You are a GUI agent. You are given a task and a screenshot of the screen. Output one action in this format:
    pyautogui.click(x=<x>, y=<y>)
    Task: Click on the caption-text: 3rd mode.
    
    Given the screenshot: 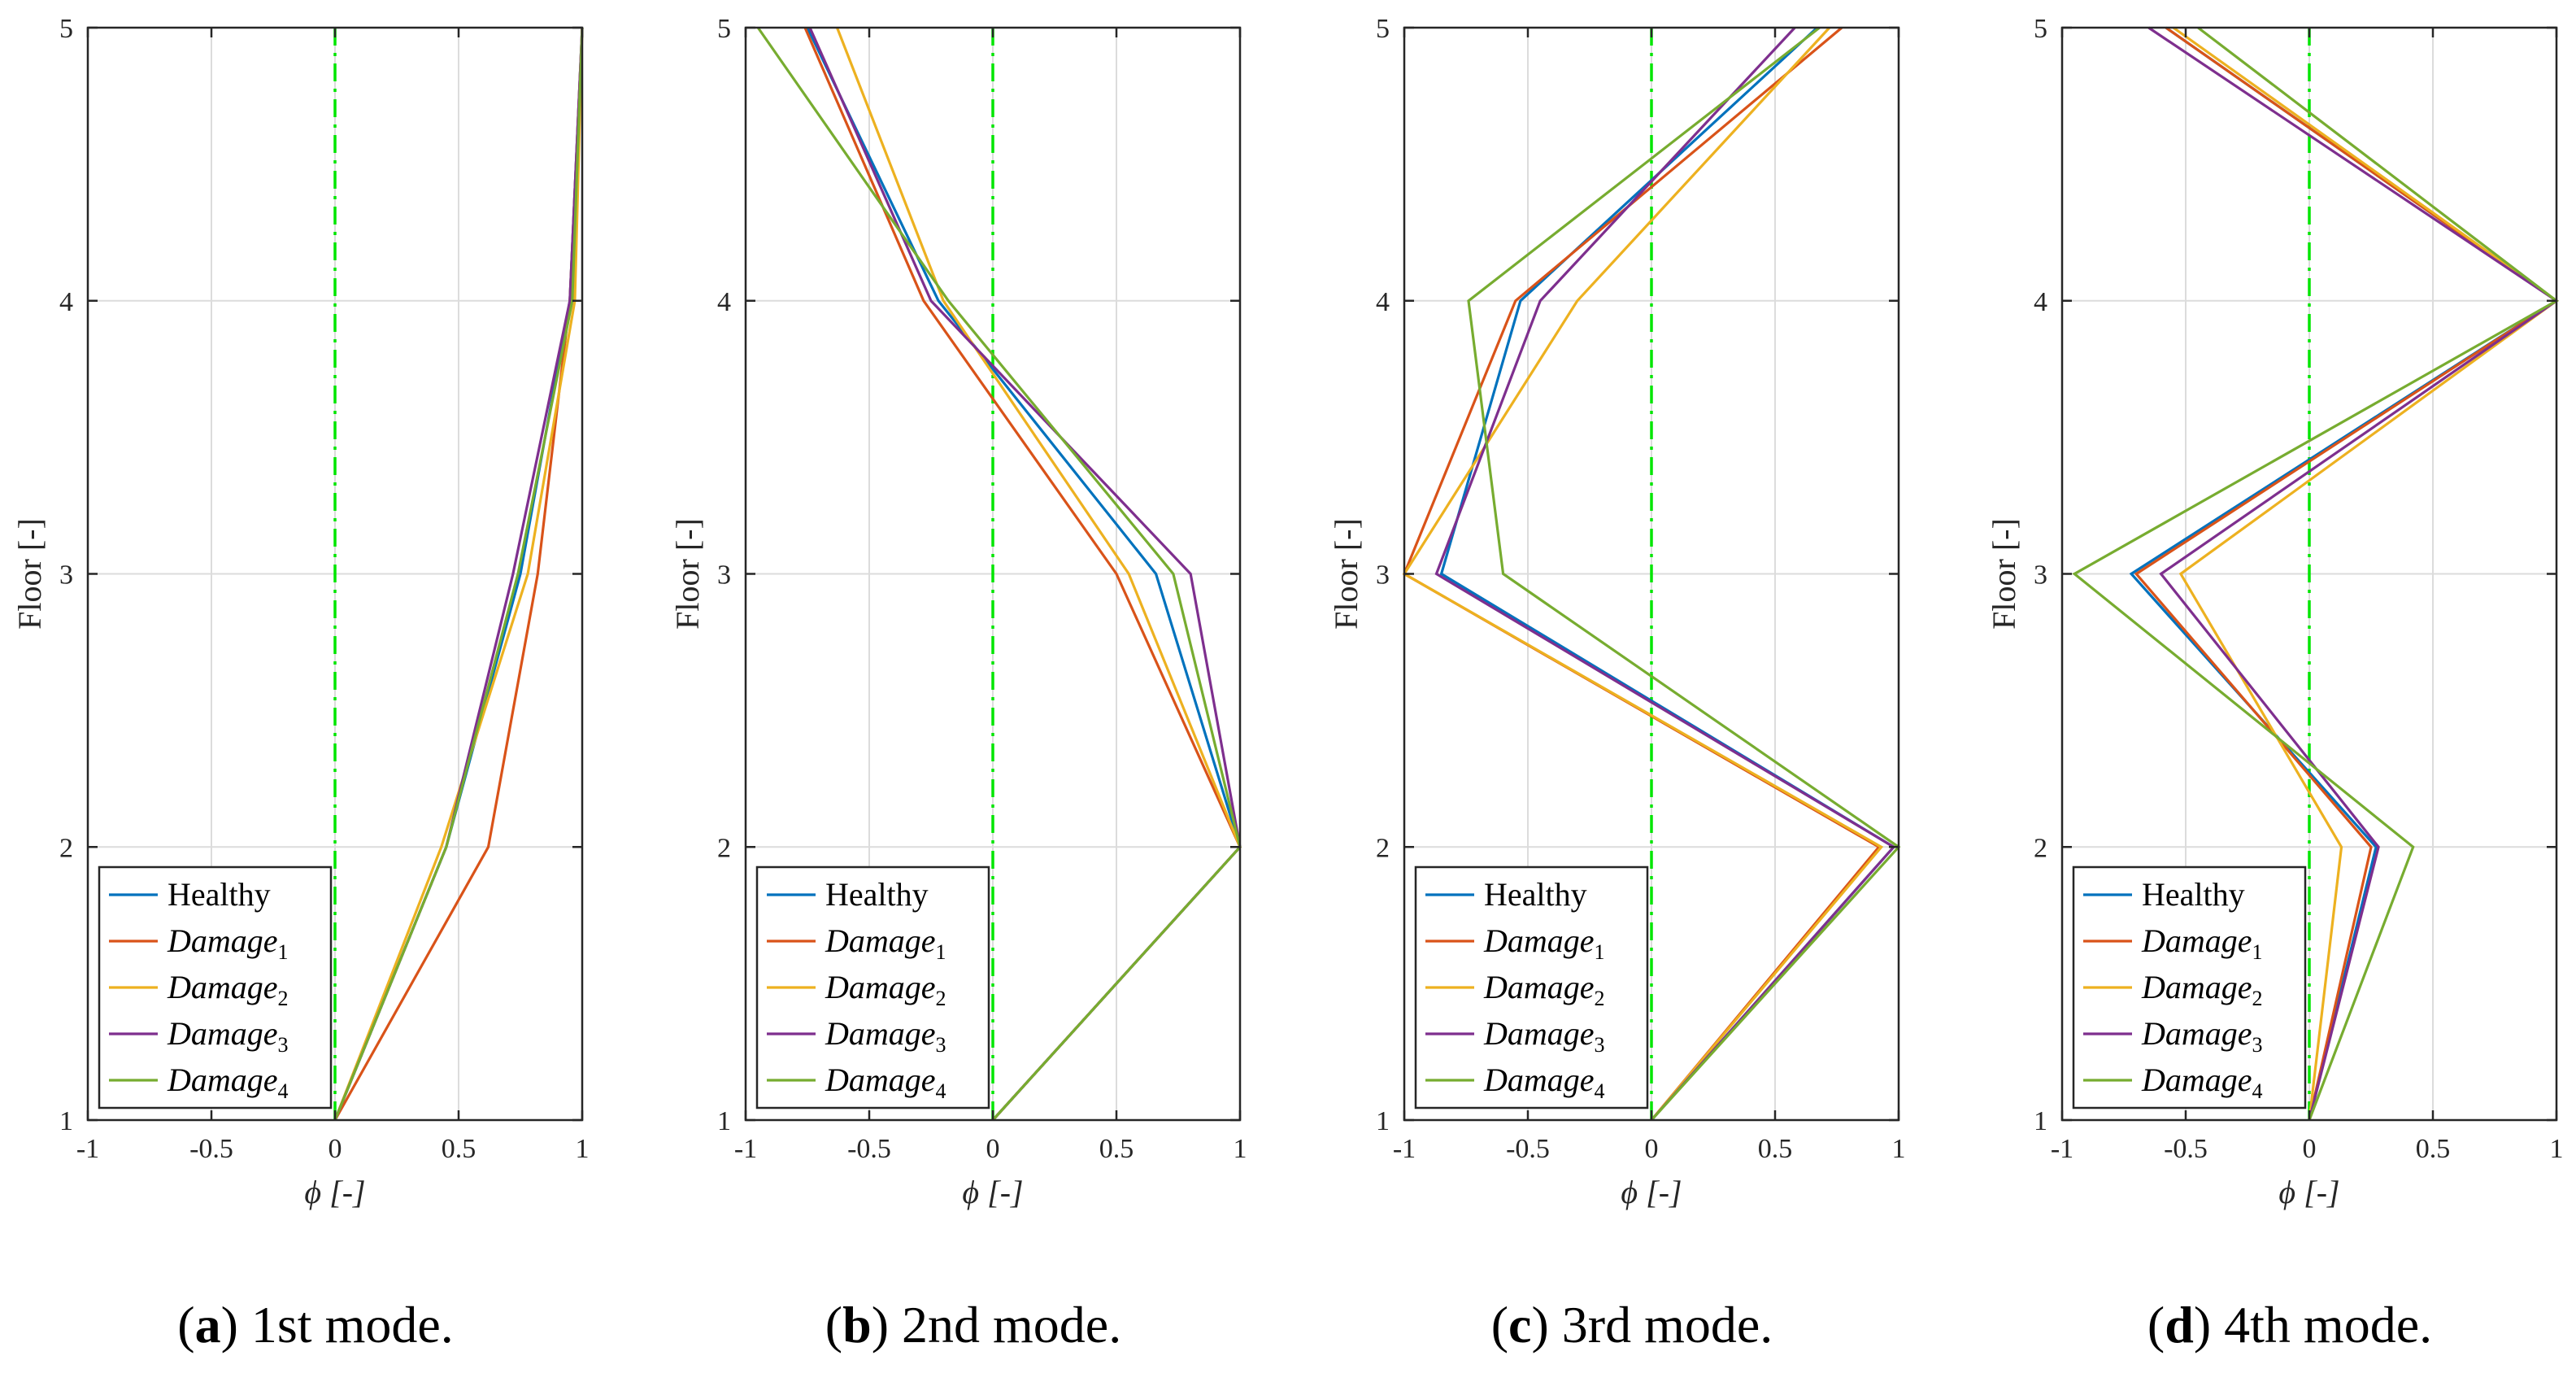 What is the action you would take?
    pyautogui.click(x=1661, y=1325)
    